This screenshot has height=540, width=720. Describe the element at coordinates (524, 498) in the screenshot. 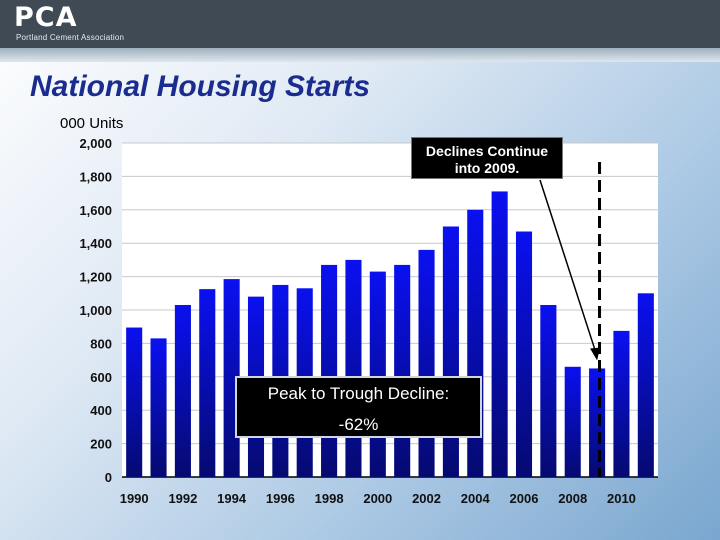

I see `x-tick-label: 2006` at that location.